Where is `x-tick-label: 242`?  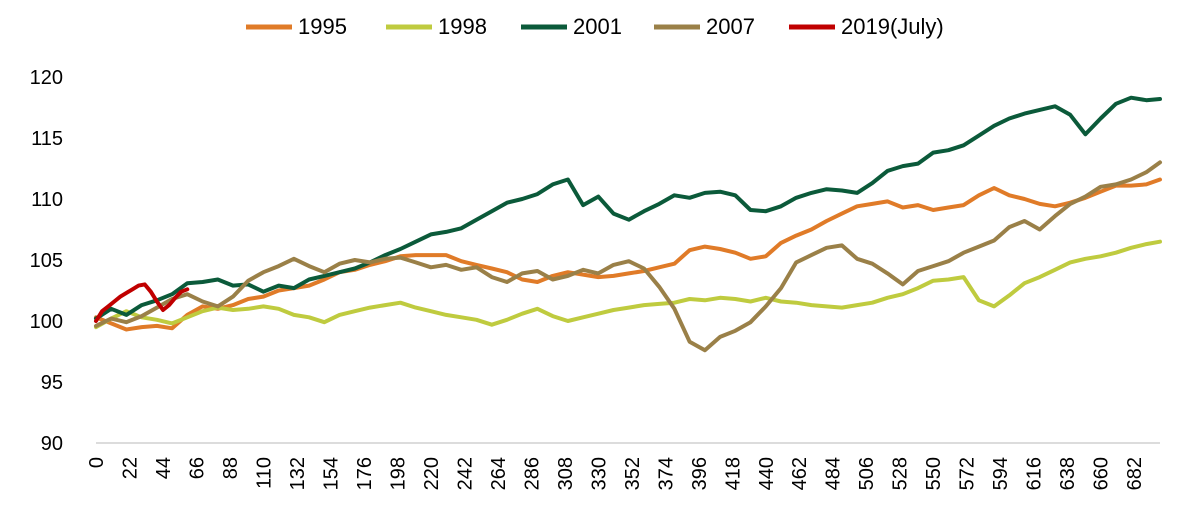 x-tick-label: 242 is located at coordinates (465, 473).